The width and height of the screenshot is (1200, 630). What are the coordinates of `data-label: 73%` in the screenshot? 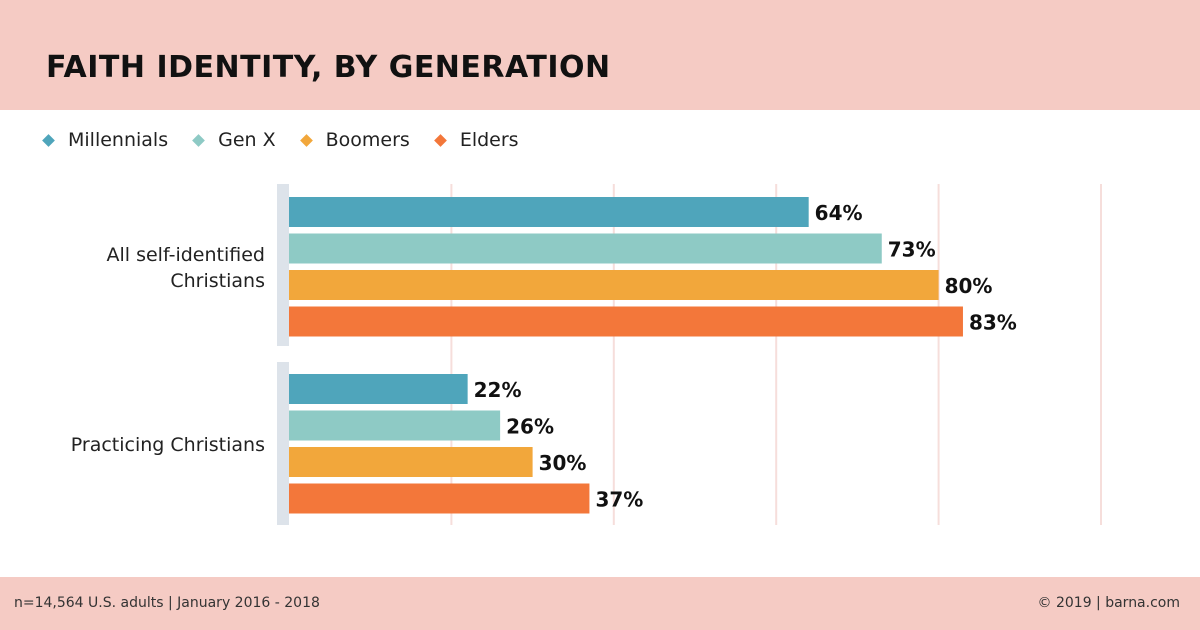 It's located at (912, 250).